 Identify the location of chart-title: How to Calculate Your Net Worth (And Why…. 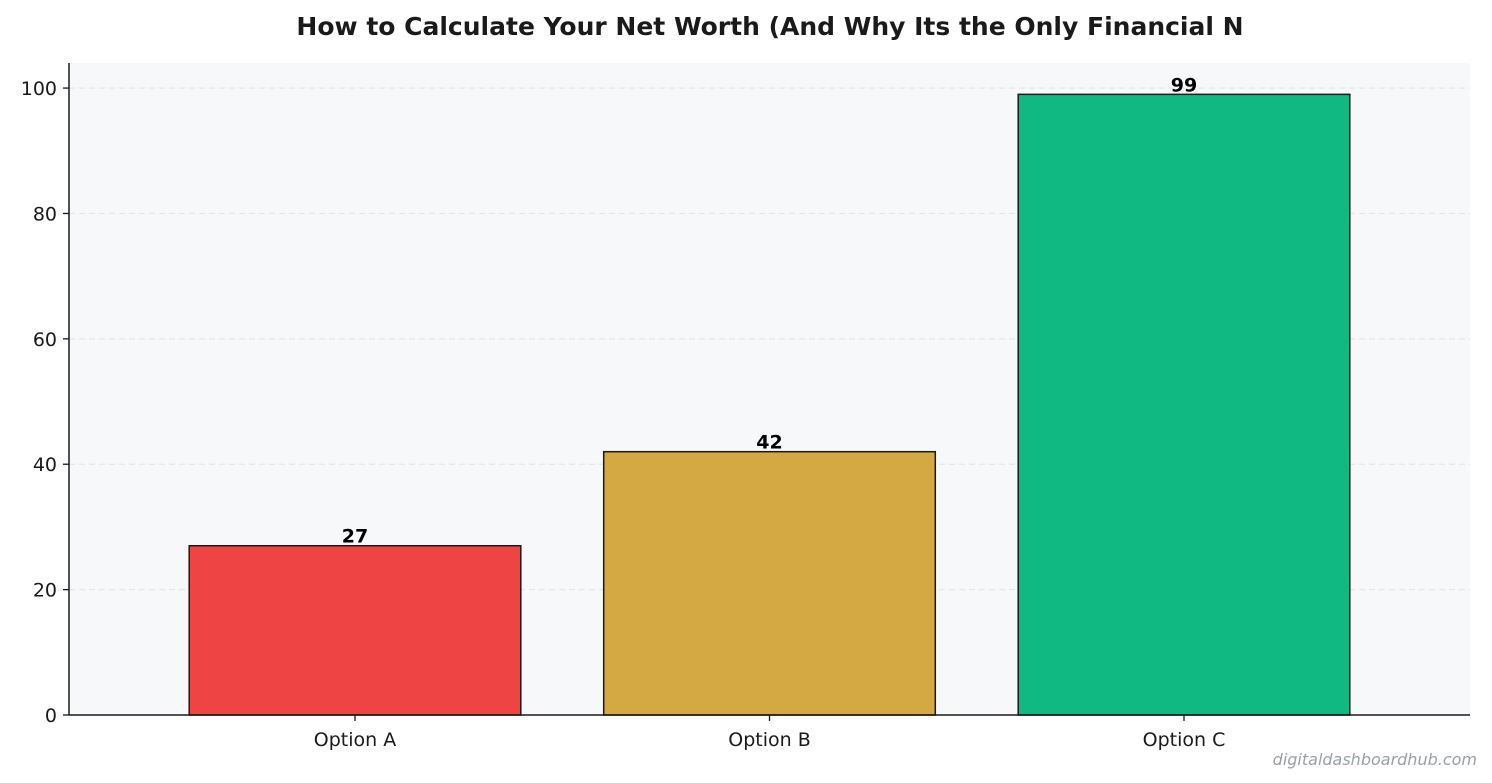
(769, 26).